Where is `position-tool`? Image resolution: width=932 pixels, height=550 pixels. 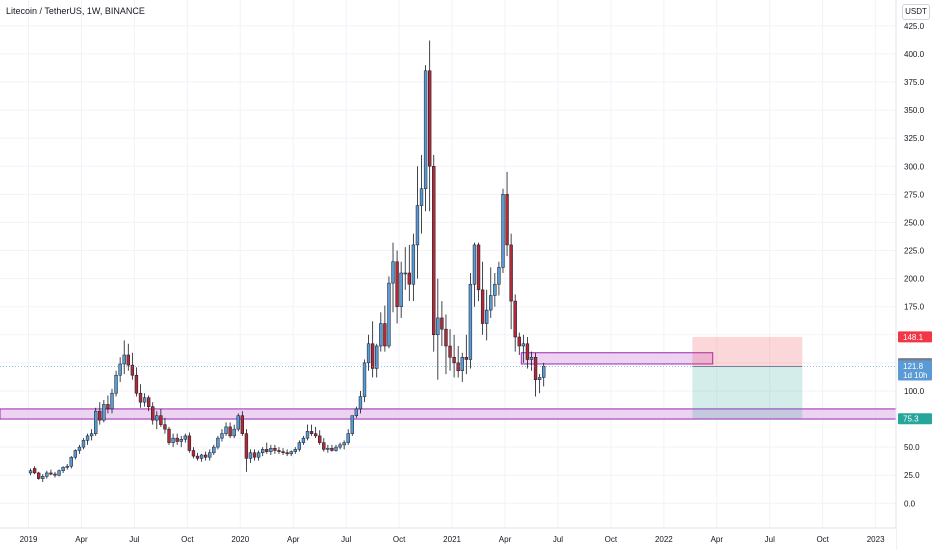
position-tool is located at coordinates (747, 377).